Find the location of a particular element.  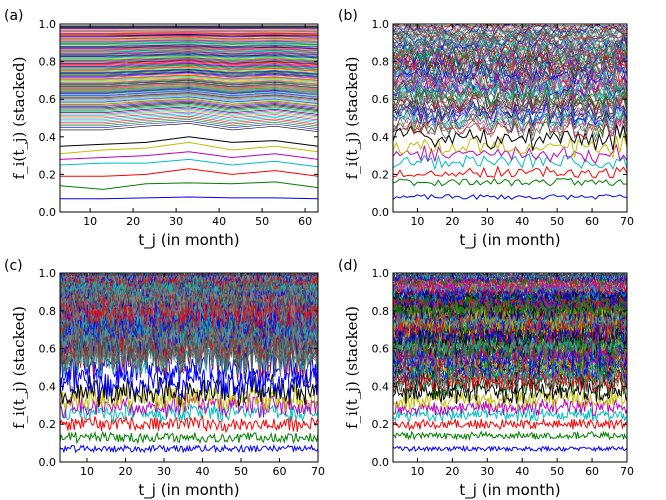

y-tick-label: 1.0 is located at coordinates (48, 273).